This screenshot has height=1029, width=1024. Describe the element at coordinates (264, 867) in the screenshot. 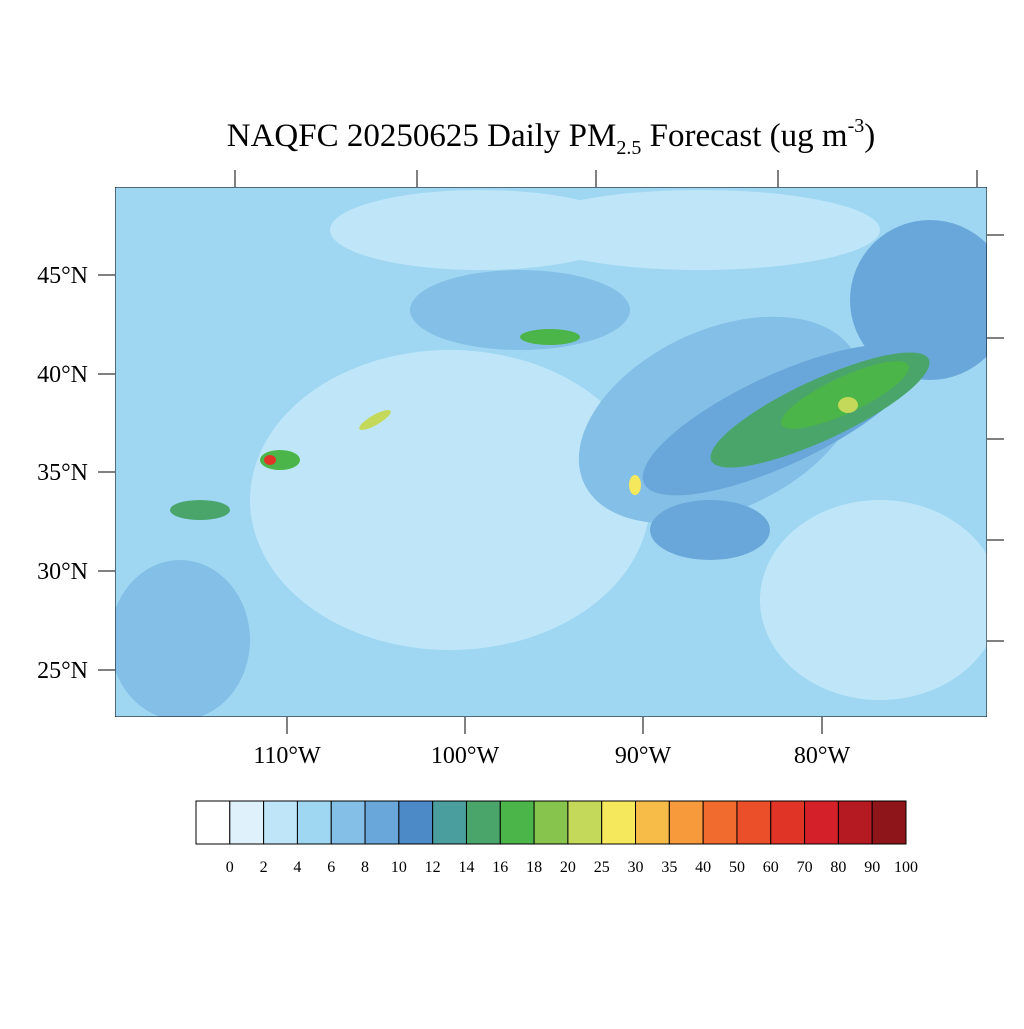

I see `colorbar-label: 2` at that location.